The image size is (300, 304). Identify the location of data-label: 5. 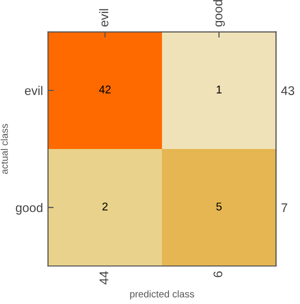
(219, 206).